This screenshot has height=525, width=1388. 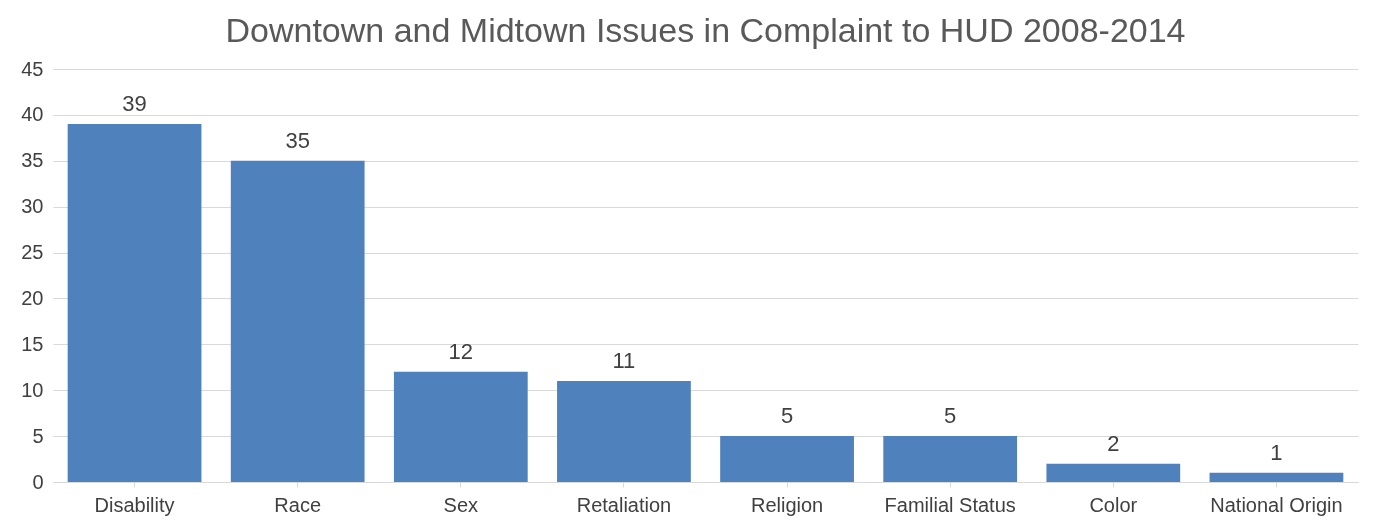 I want to click on x-tick-label: National Origin, so click(x=1276, y=504).